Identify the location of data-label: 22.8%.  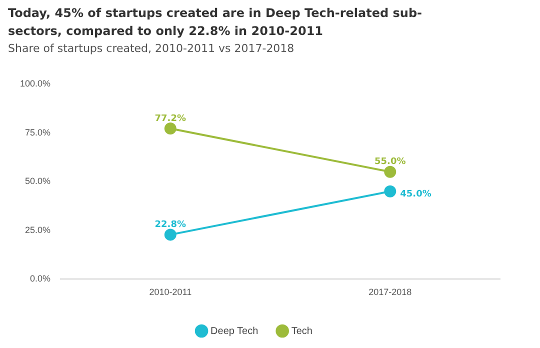
(170, 225).